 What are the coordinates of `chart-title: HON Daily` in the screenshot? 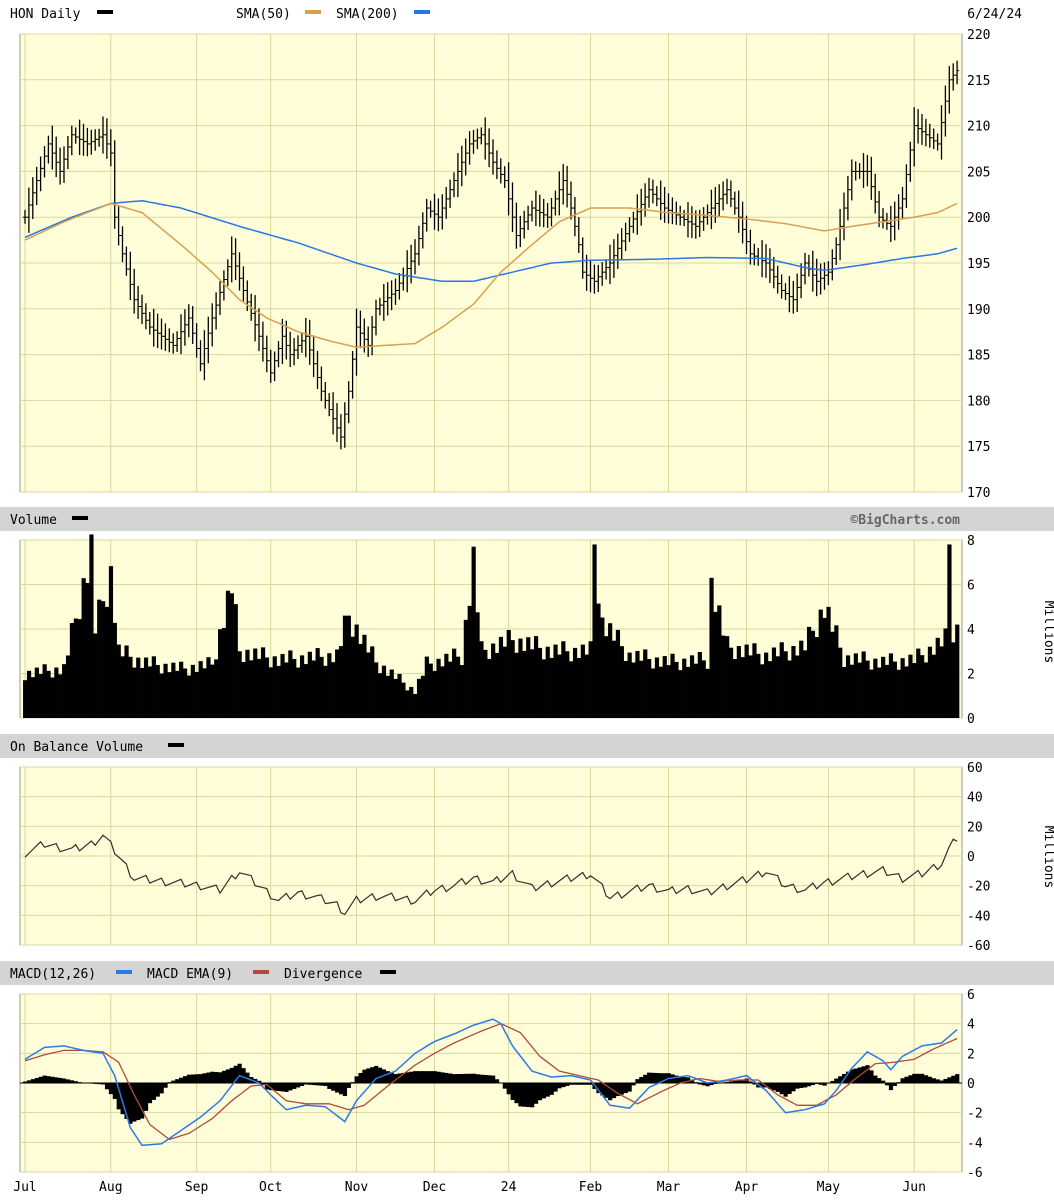 It's located at (45, 14).